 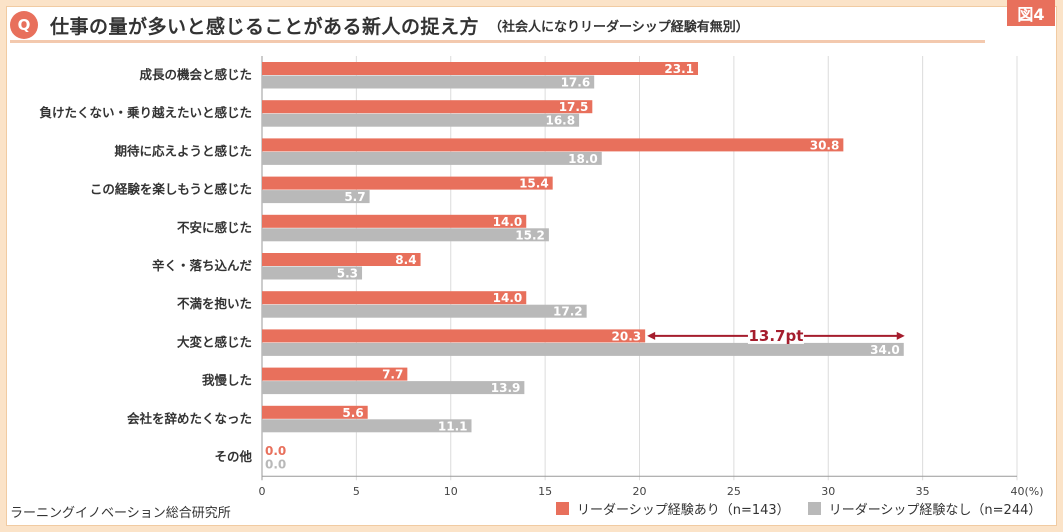 What do you see at coordinates (227, 380) in the screenshot?
I see `category-label: 我慢した` at bounding box center [227, 380].